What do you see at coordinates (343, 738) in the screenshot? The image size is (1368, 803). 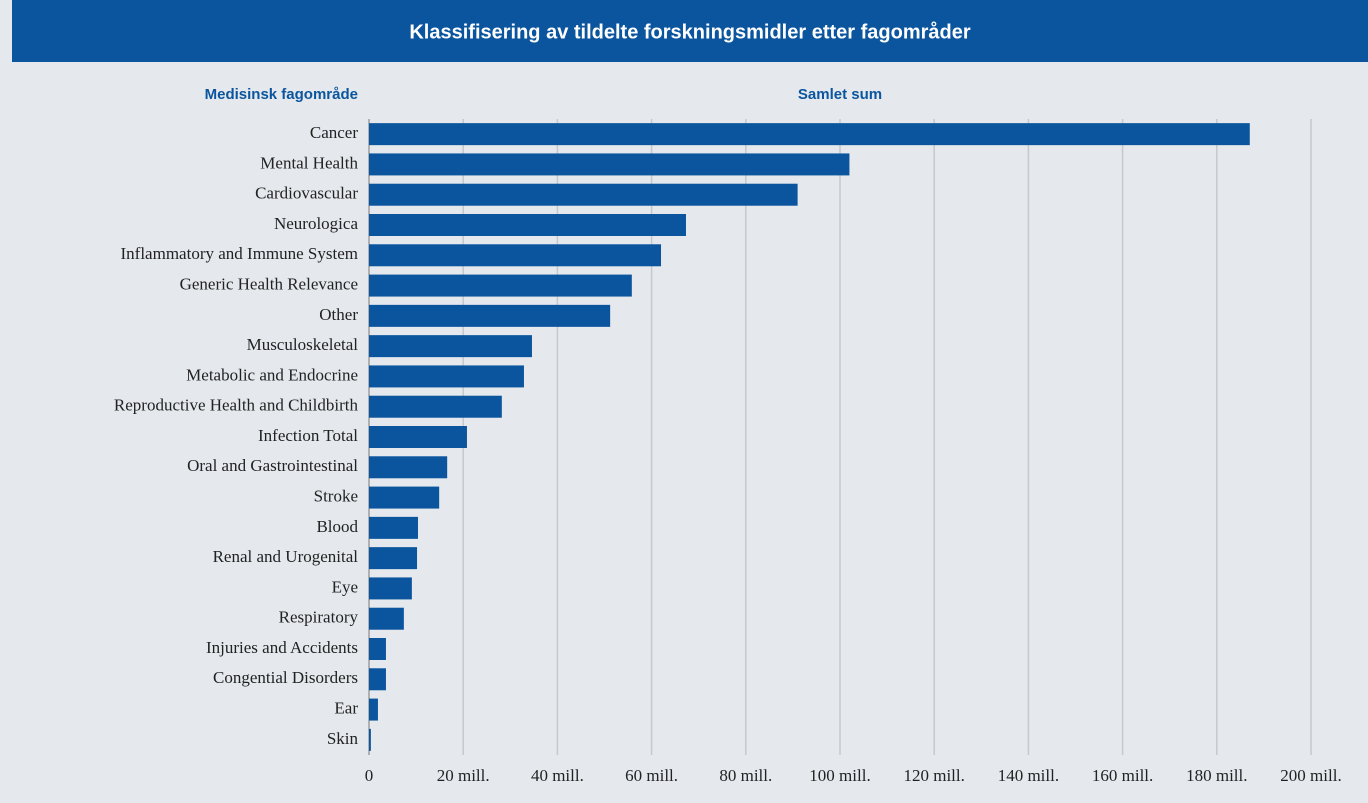 I see `y-tick-label: Skin` at bounding box center [343, 738].